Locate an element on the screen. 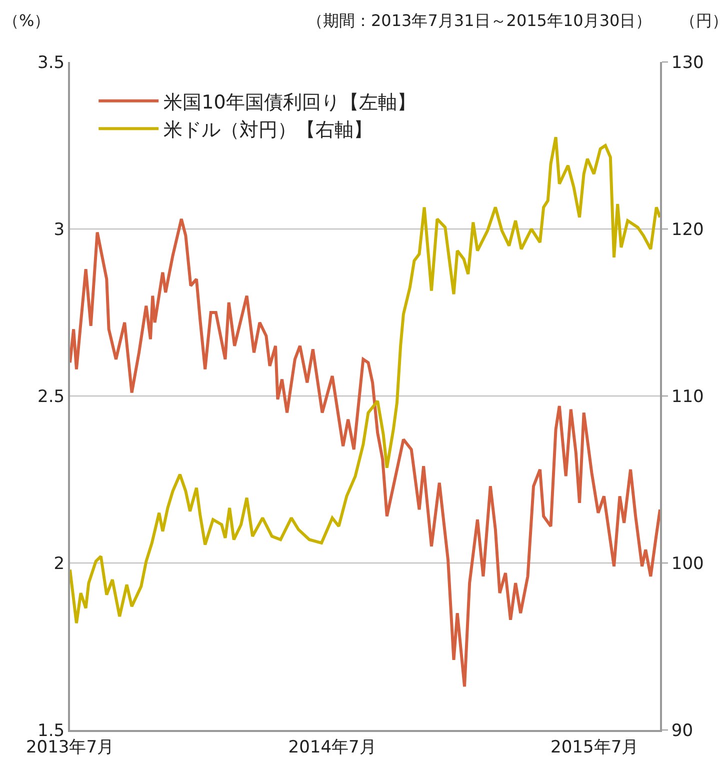 Image resolution: width=726 pixels, height=778 pixels. y2-tick-label: 110 is located at coordinates (687, 396).